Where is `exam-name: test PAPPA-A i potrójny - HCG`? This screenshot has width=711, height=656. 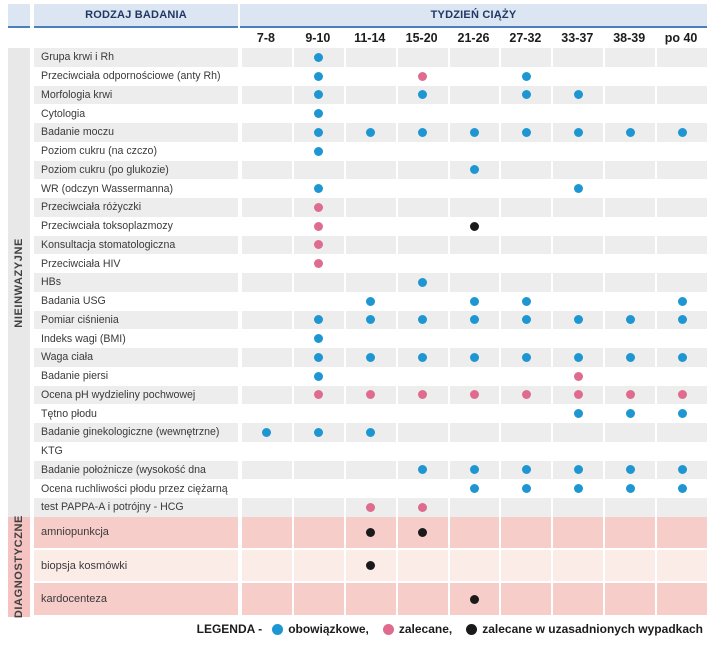 exam-name: test PAPPA-A i potrójny - HCG is located at coordinates (136, 507).